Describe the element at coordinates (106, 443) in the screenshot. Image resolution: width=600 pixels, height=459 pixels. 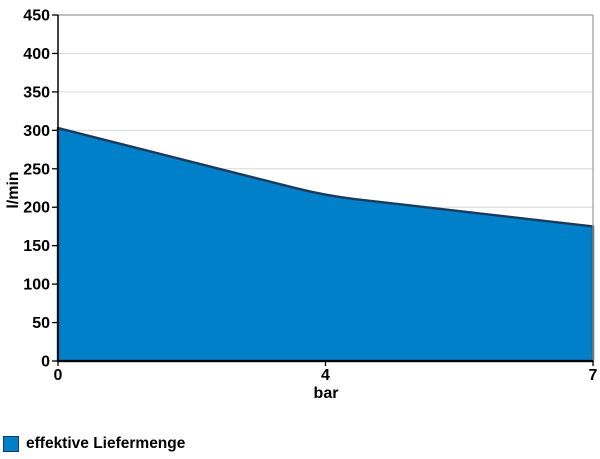
I see `legend-label: effektive Liefermenge` at that location.